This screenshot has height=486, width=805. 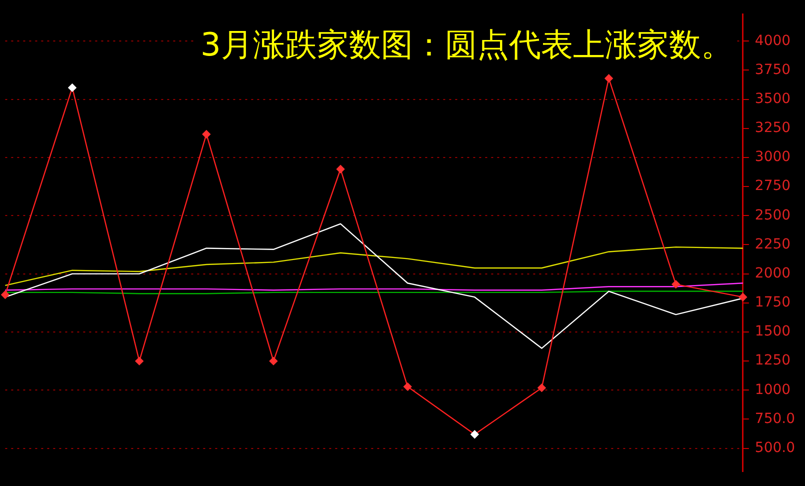 I want to click on y-tick-label: 3500, so click(x=772, y=98).